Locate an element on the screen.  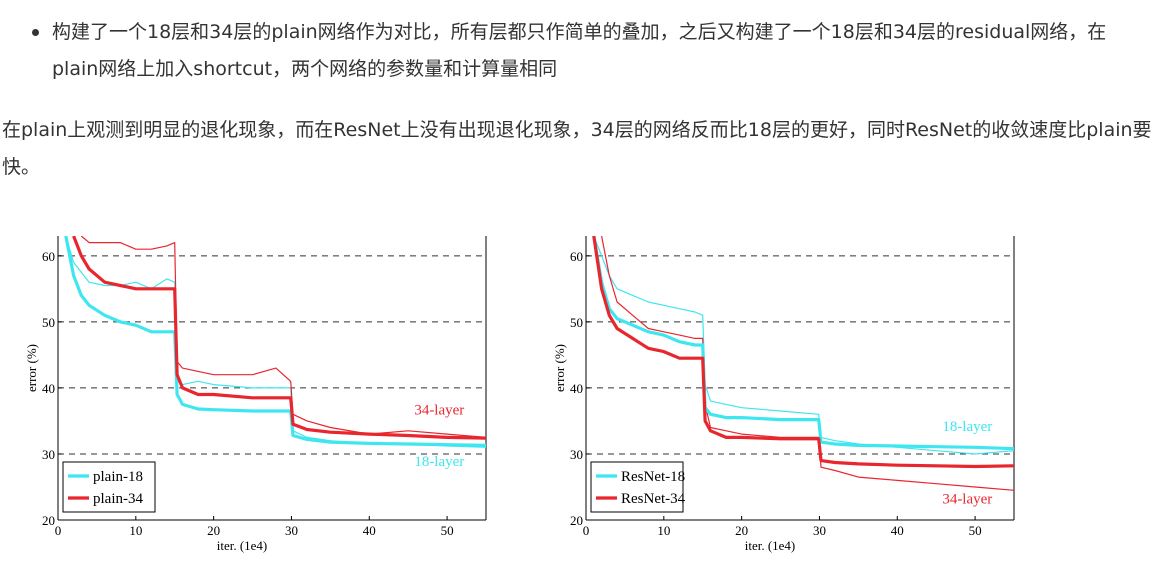
legend-label: ResNet-18 is located at coordinates (653, 477).